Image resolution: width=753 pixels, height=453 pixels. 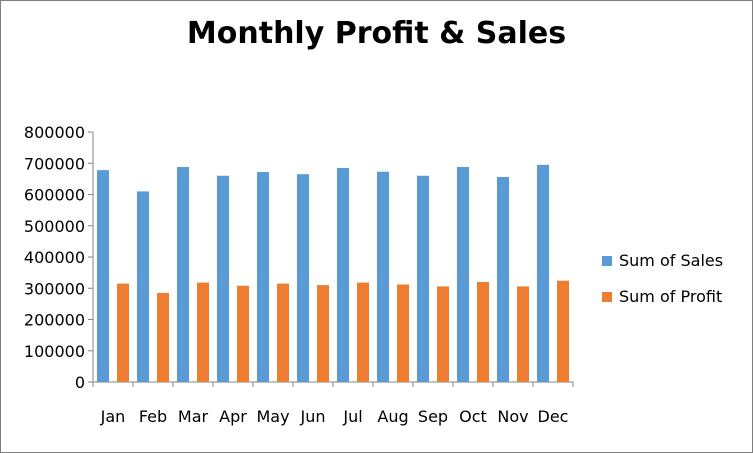 I want to click on bar-profit-feb, so click(x=163, y=337).